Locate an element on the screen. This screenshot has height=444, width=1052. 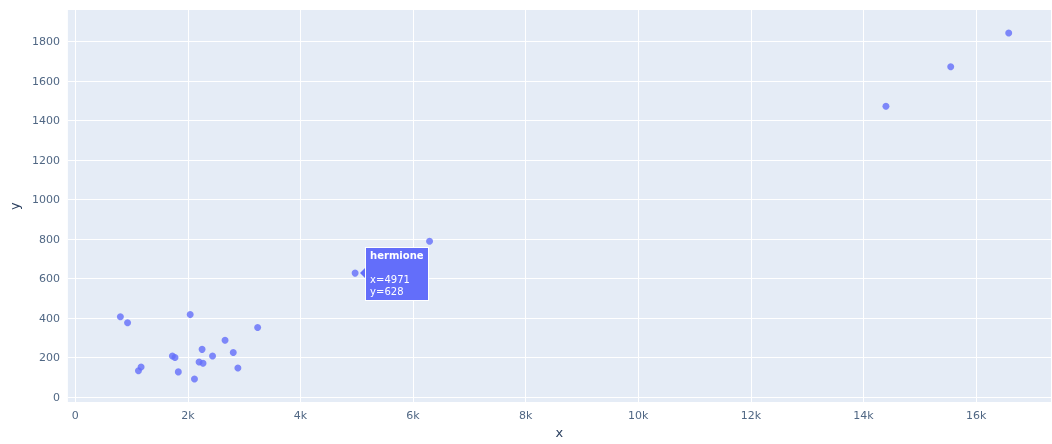
y-axis-title: y is located at coordinates (14, 205).